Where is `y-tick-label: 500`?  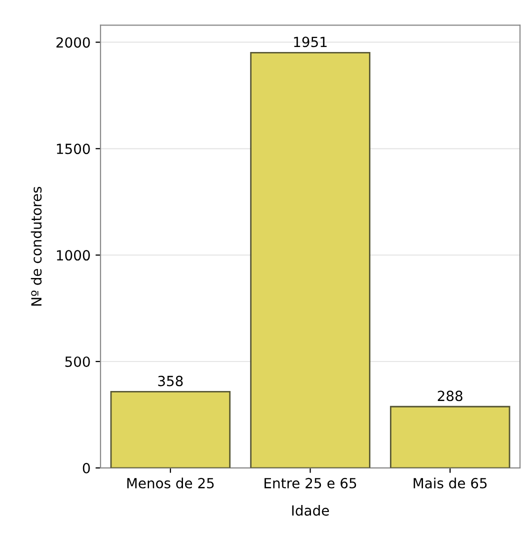
y-tick-label: 500 is located at coordinates (77, 361).